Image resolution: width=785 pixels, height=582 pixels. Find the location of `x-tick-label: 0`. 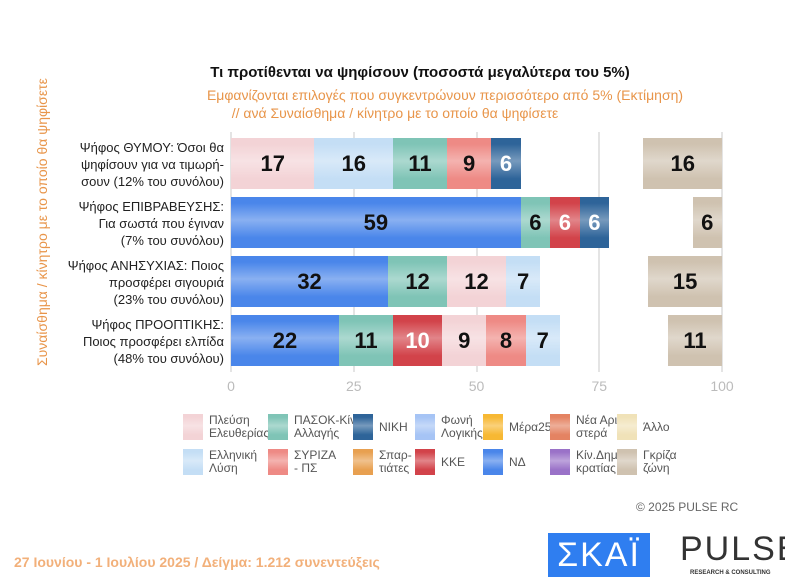

x-tick-label: 0 is located at coordinates (231, 386).